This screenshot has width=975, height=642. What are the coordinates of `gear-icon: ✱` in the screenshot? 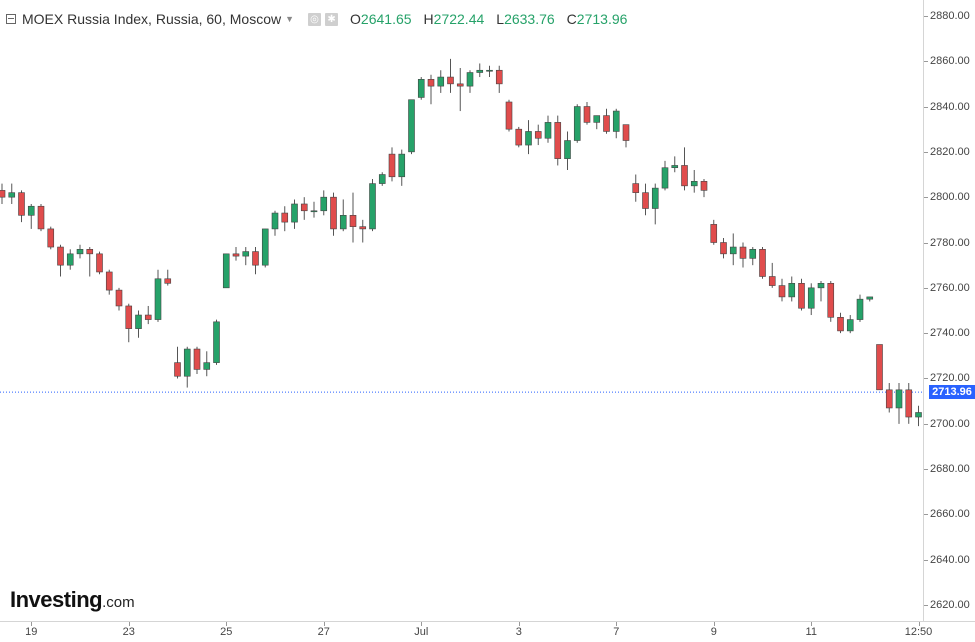 It's located at (332, 19).